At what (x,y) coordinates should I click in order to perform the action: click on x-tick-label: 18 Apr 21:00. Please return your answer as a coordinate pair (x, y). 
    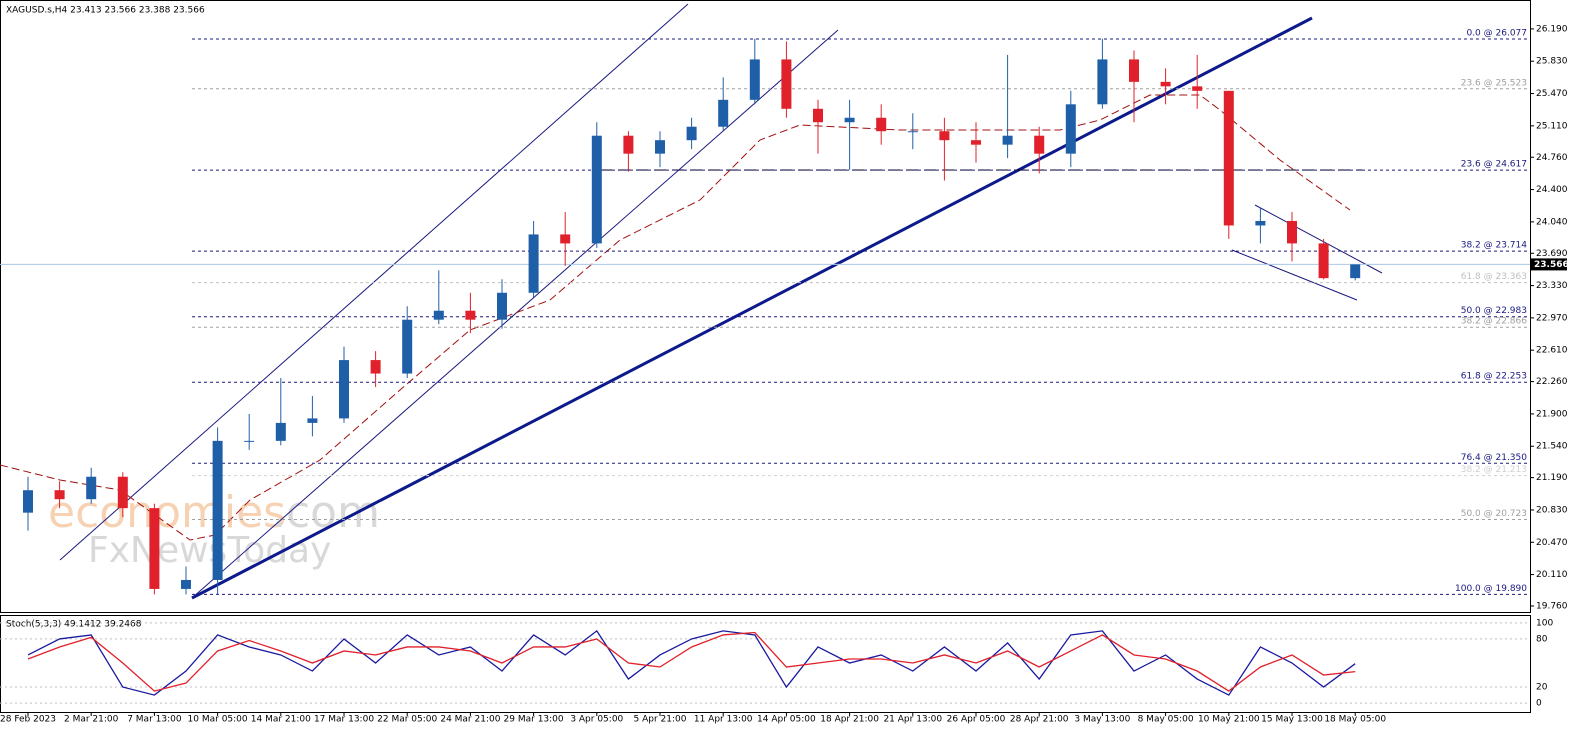
    Looking at the image, I should click on (849, 720).